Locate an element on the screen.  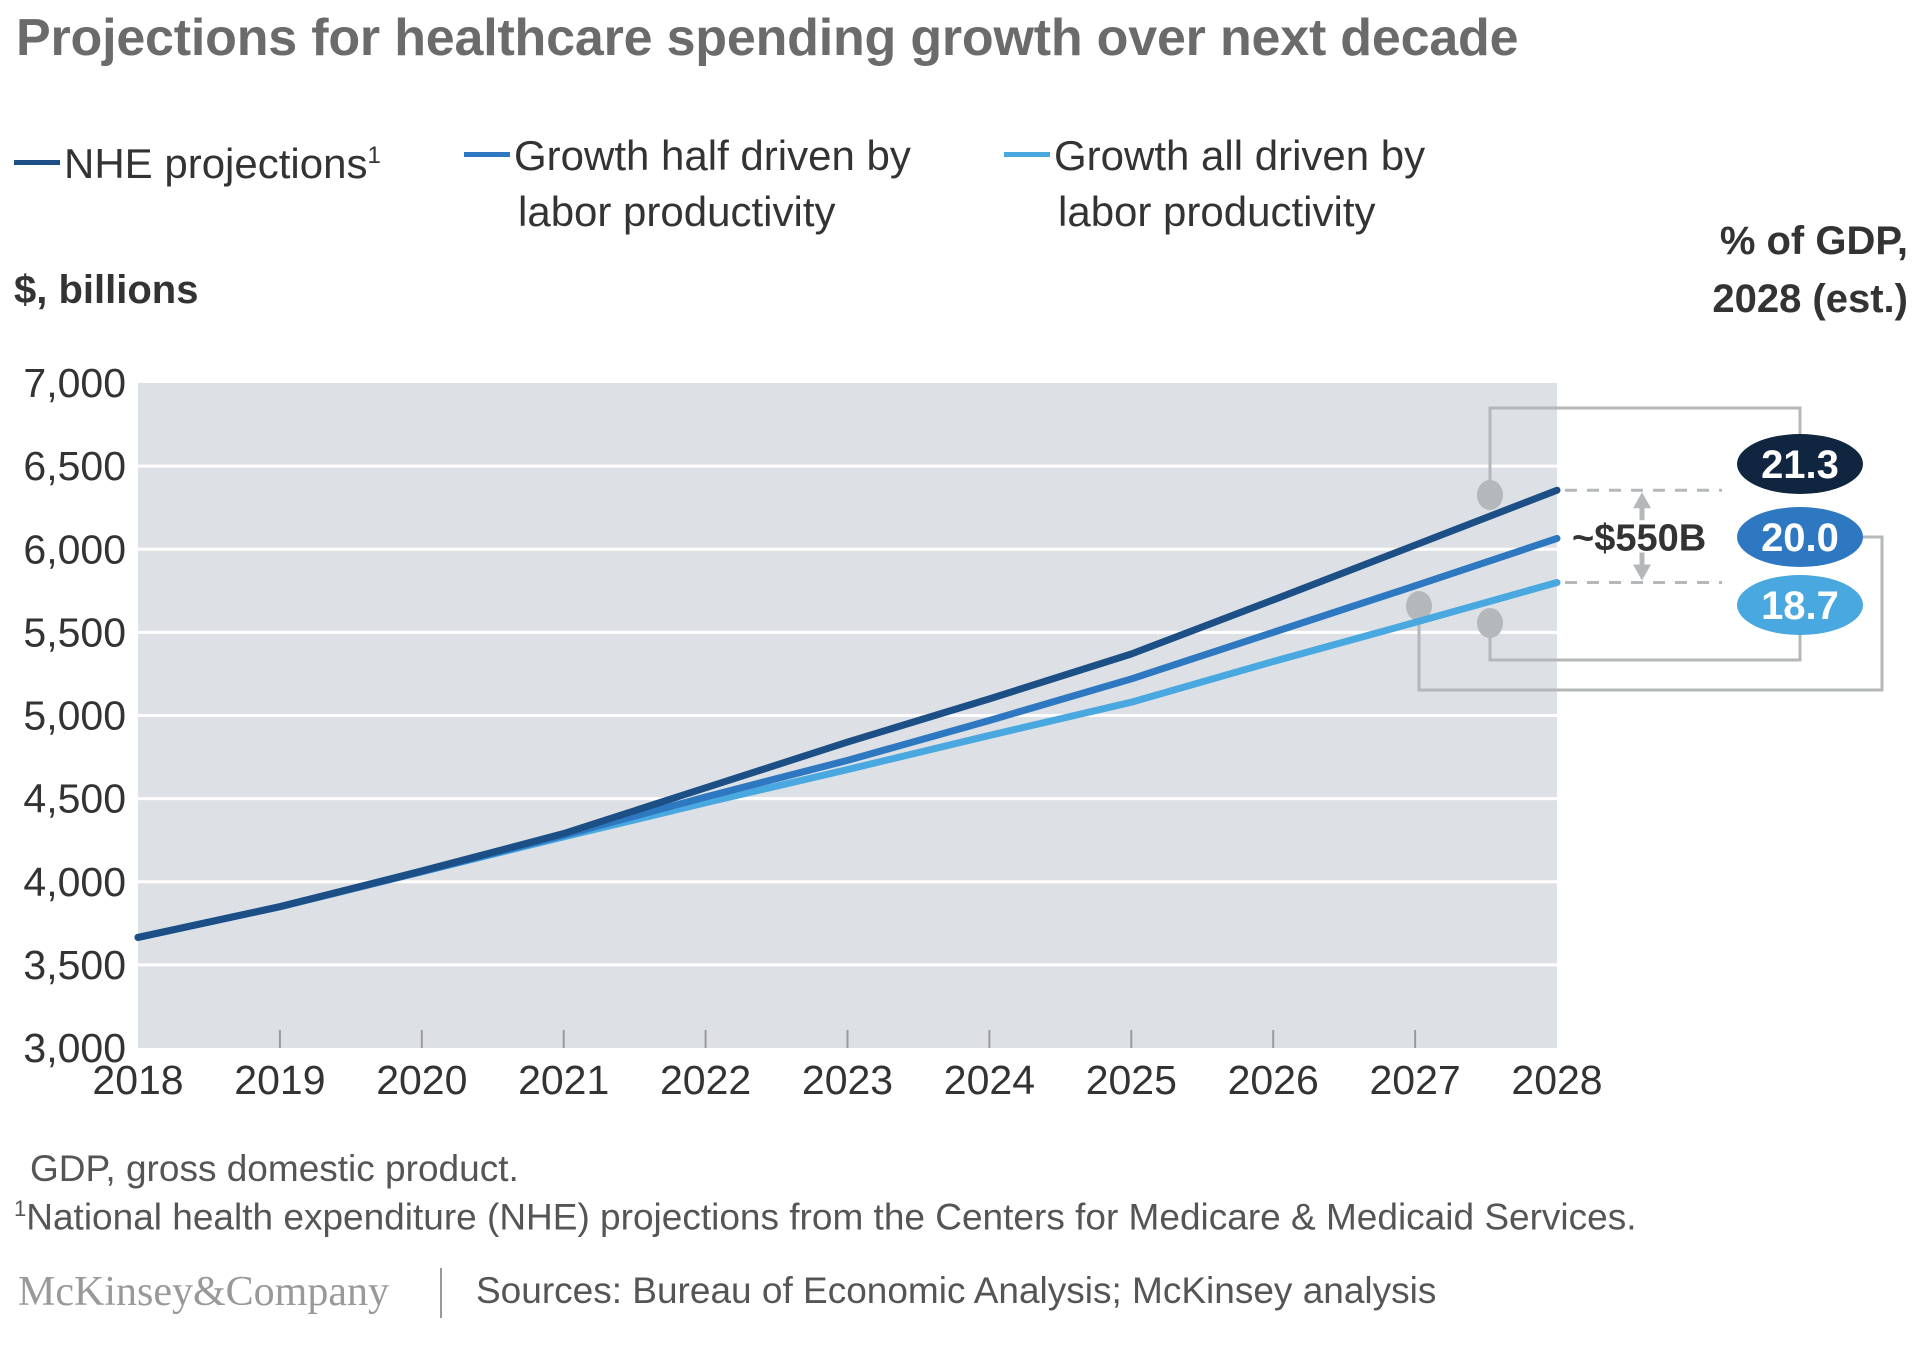
gdp-badge-value: 20.0 is located at coordinates (1800, 538).